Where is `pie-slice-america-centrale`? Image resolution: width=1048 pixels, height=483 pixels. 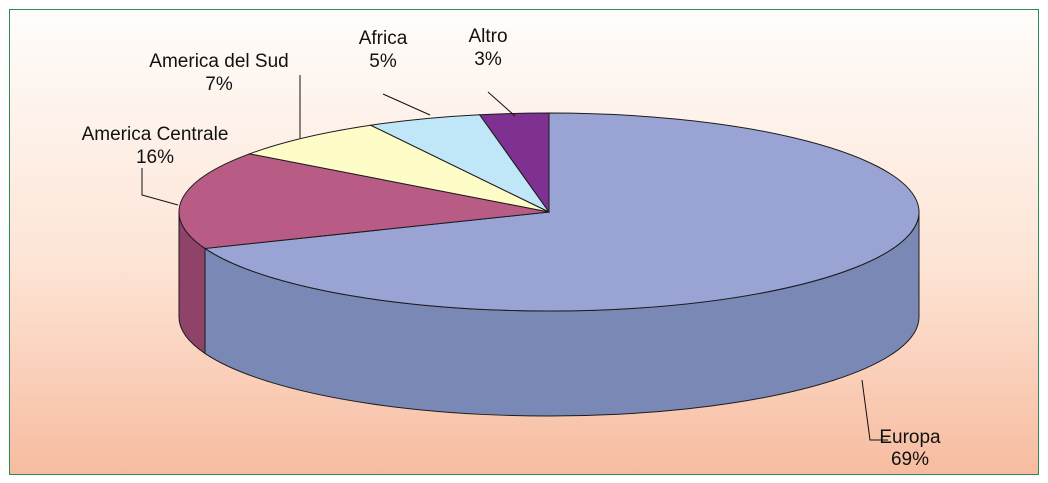 pie-slice-america-centrale is located at coordinates (364, 201).